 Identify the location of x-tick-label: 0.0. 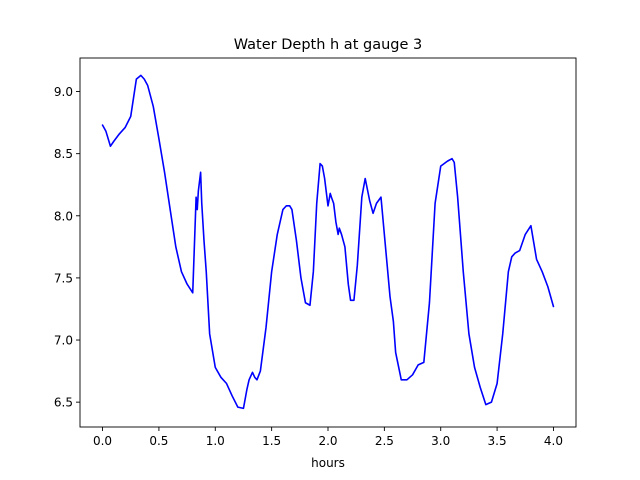
(102, 441).